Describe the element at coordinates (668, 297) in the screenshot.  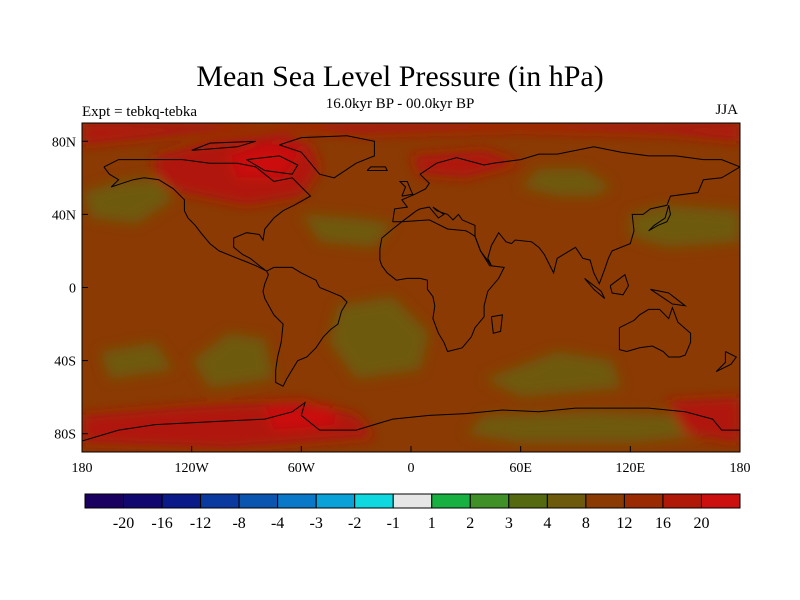
I see `coast-new-guinea` at that location.